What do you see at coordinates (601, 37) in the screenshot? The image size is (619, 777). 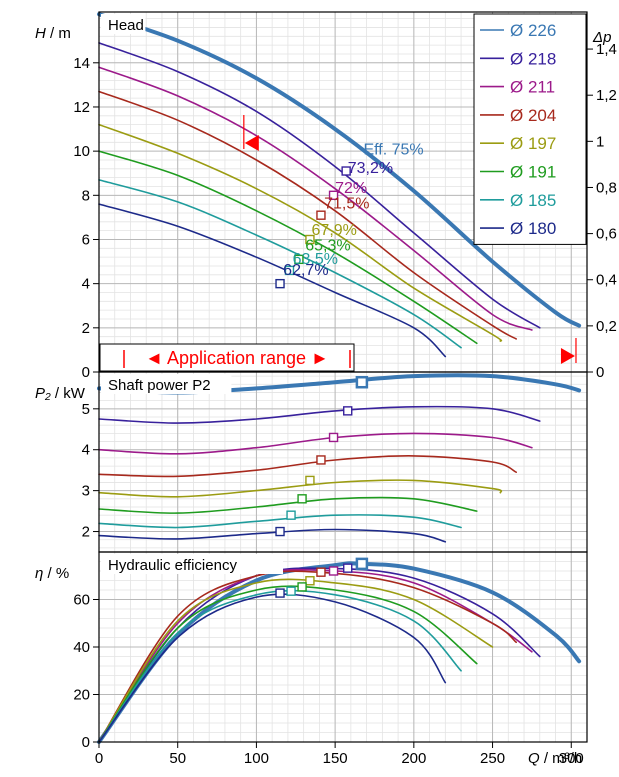 I see `secondary-axis-title: Δp` at bounding box center [601, 37].